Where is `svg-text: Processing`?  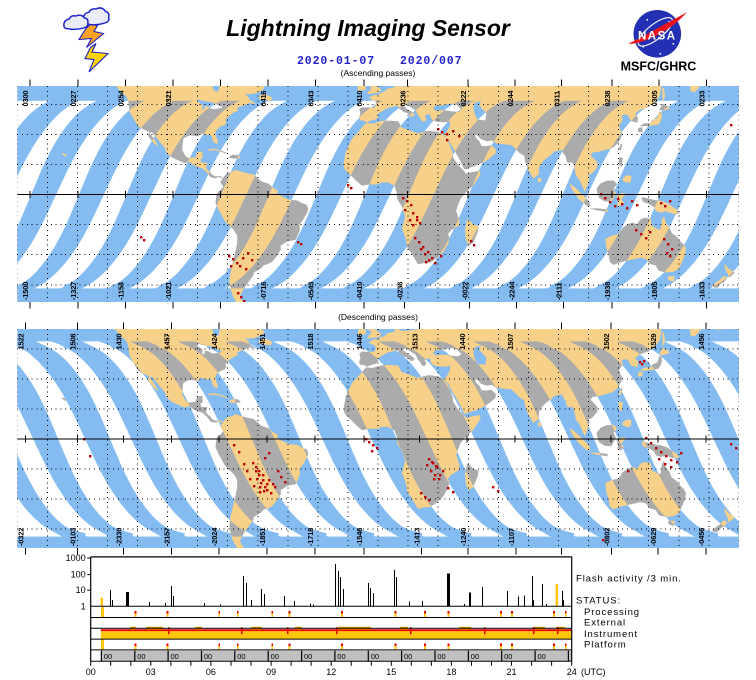
svg-text: Processing is located at coordinates (612, 612).